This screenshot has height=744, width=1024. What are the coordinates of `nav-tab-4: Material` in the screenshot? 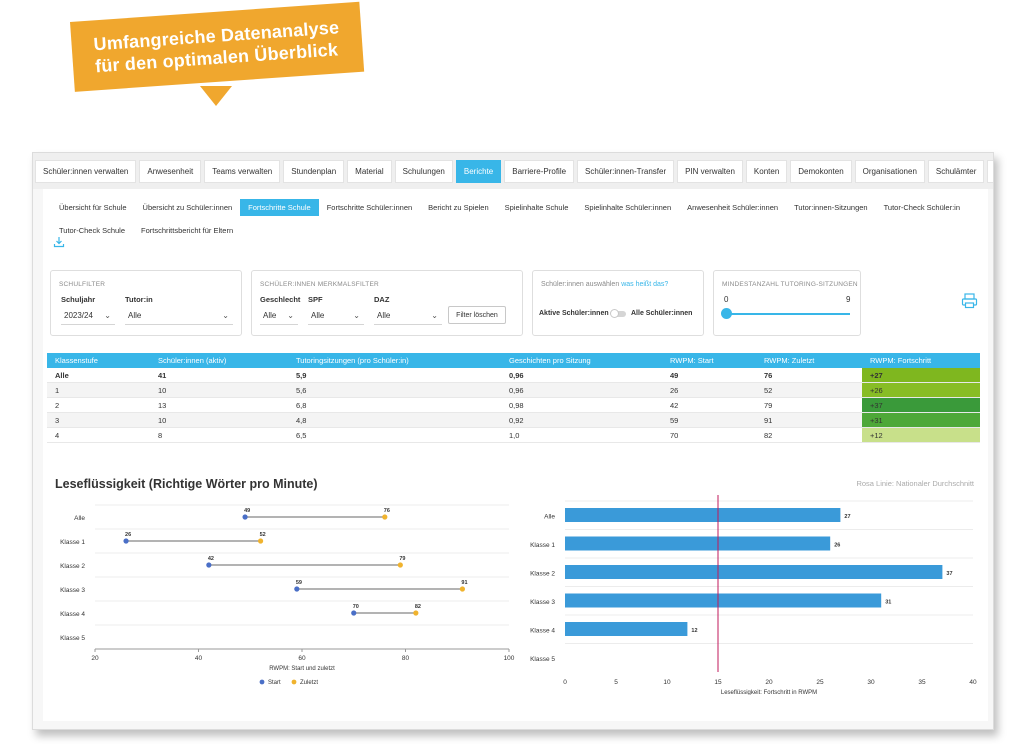 It's located at (369, 171).